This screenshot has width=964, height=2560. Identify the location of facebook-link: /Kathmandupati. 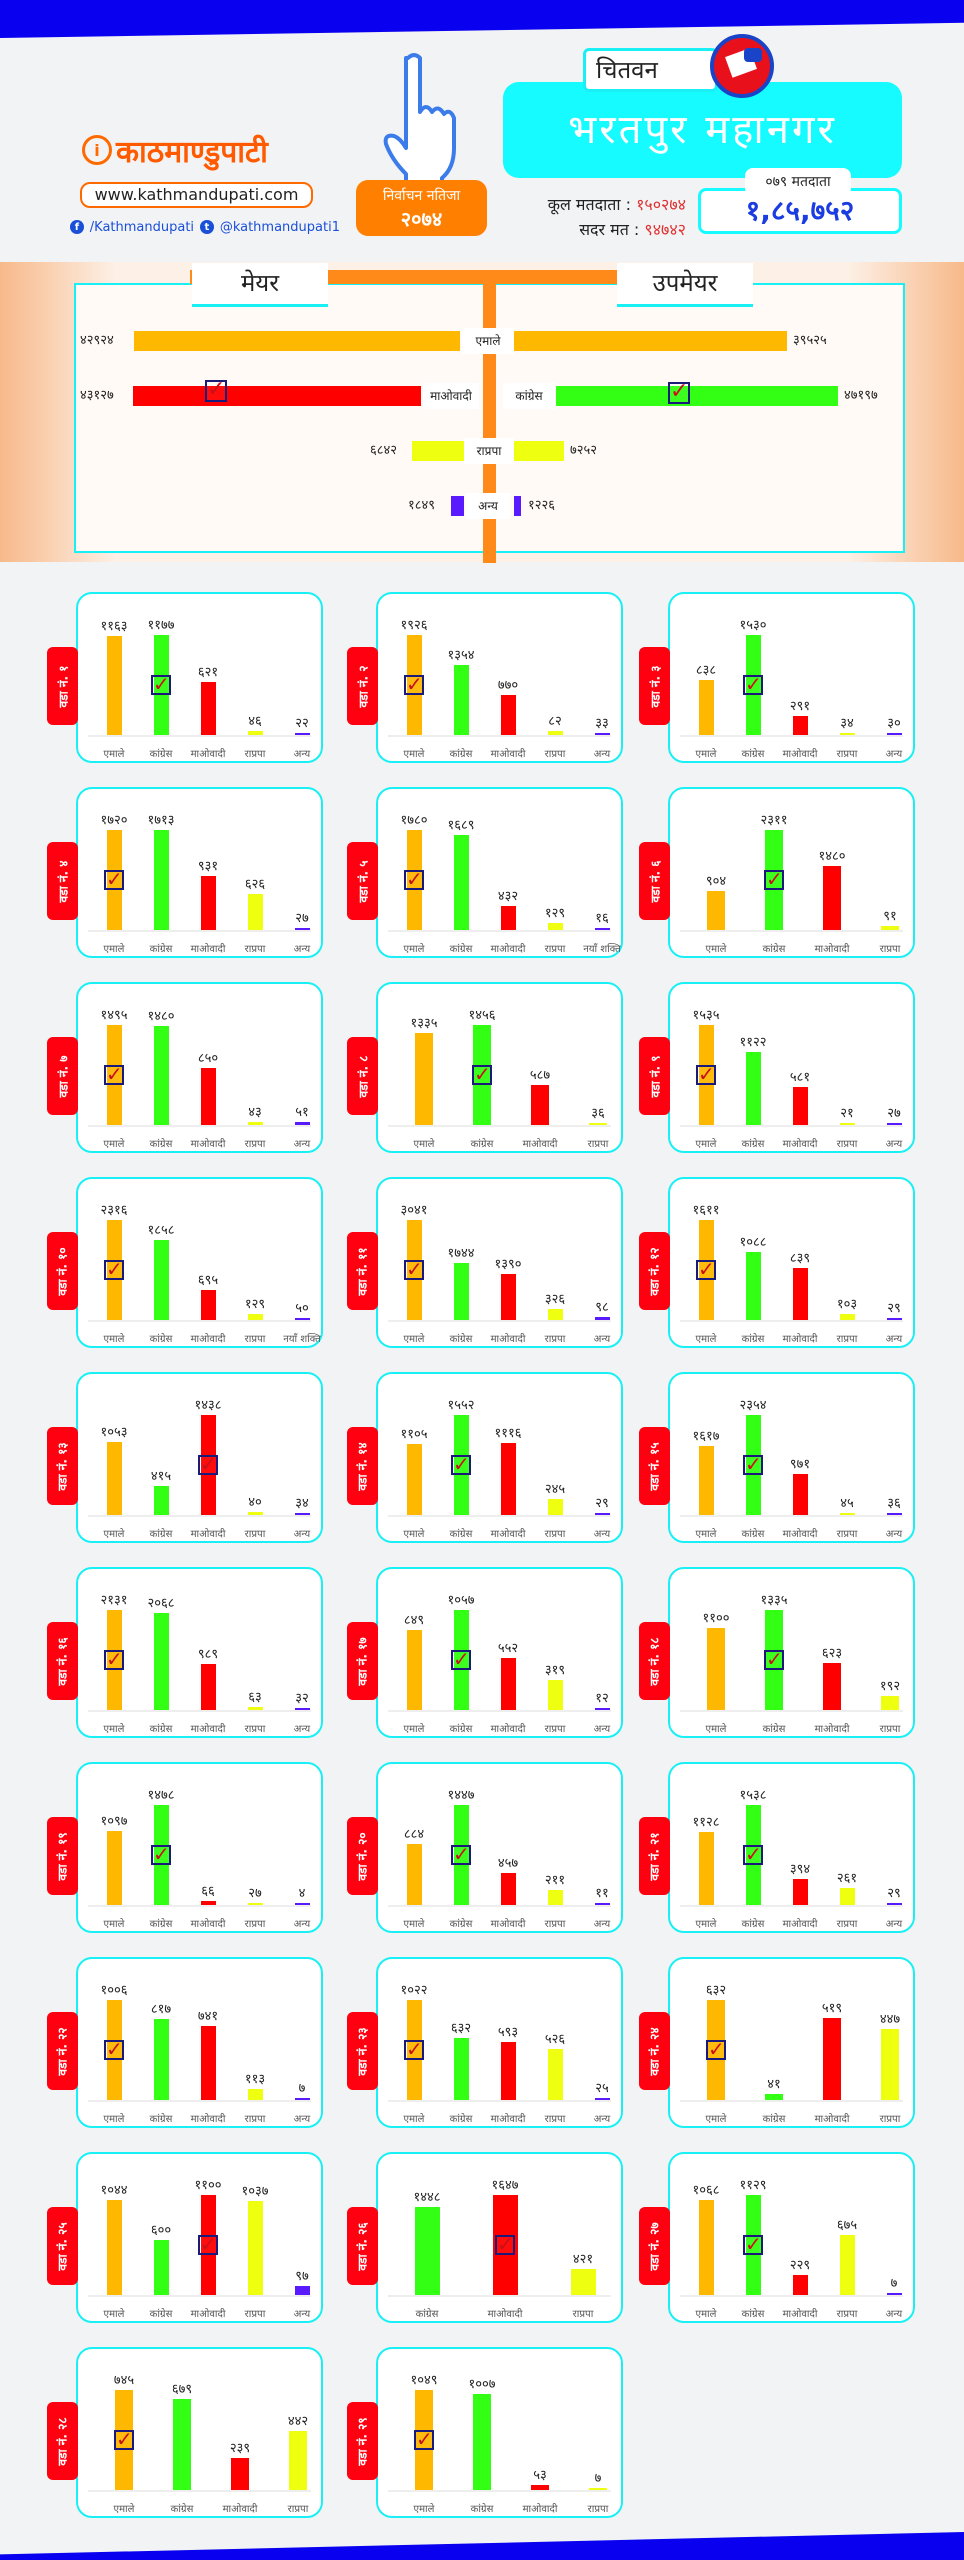
(142, 227).